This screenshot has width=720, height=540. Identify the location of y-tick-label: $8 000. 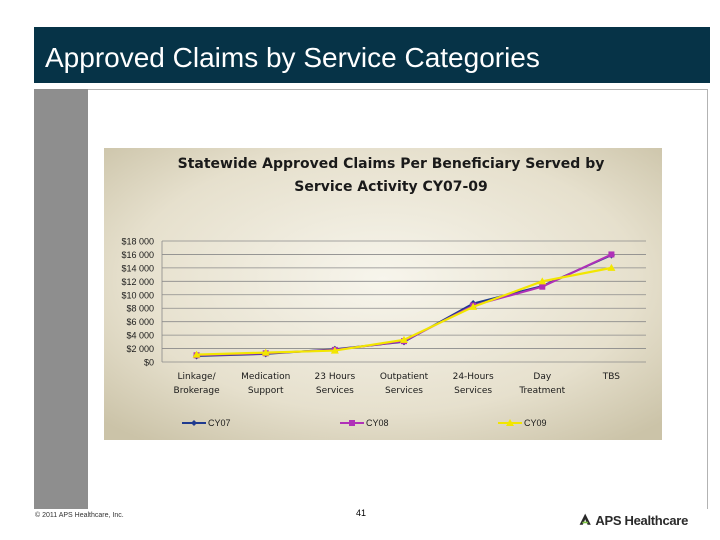
(140, 309).